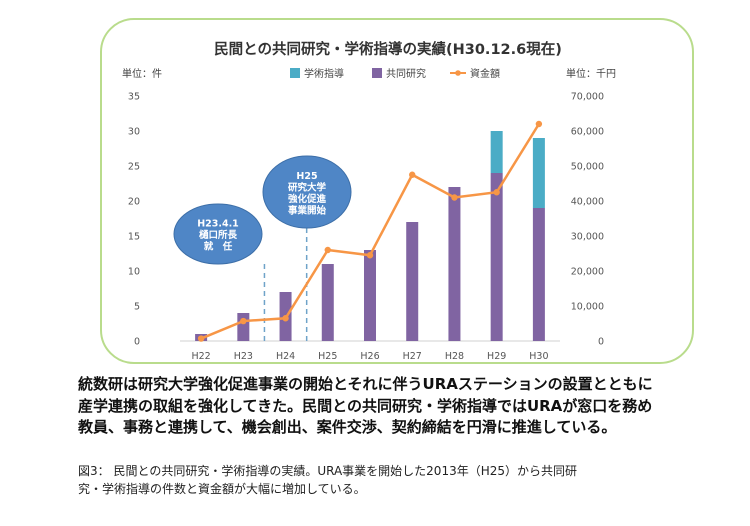 This screenshot has height=526, width=750. What do you see at coordinates (406, 73) in the screenshot?
I see `legend-label: 共同研究` at bounding box center [406, 73].